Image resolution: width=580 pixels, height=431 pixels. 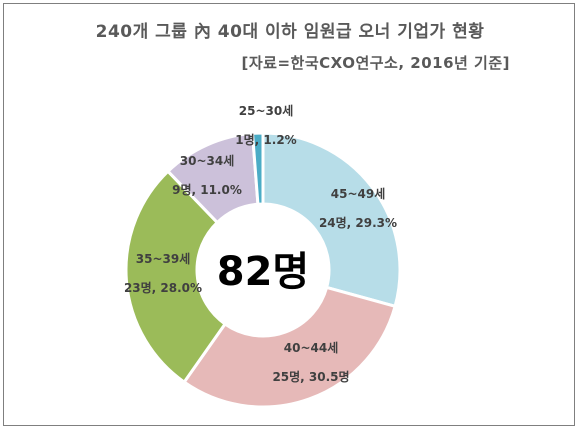 I want to click on category-label-45-49: 45~49세, so click(x=358, y=193).